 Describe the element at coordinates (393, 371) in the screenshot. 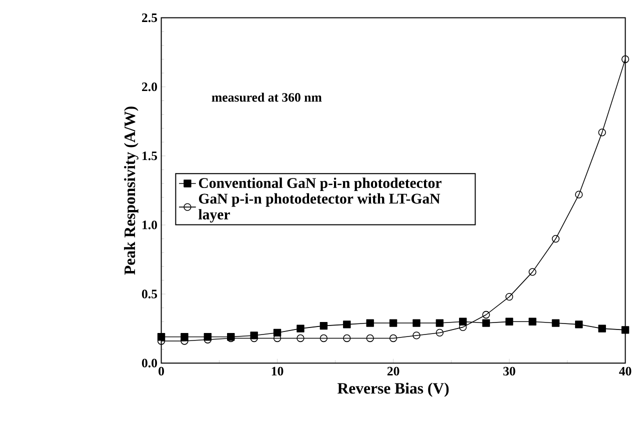

I see `x-tick-label: 20` at that location.